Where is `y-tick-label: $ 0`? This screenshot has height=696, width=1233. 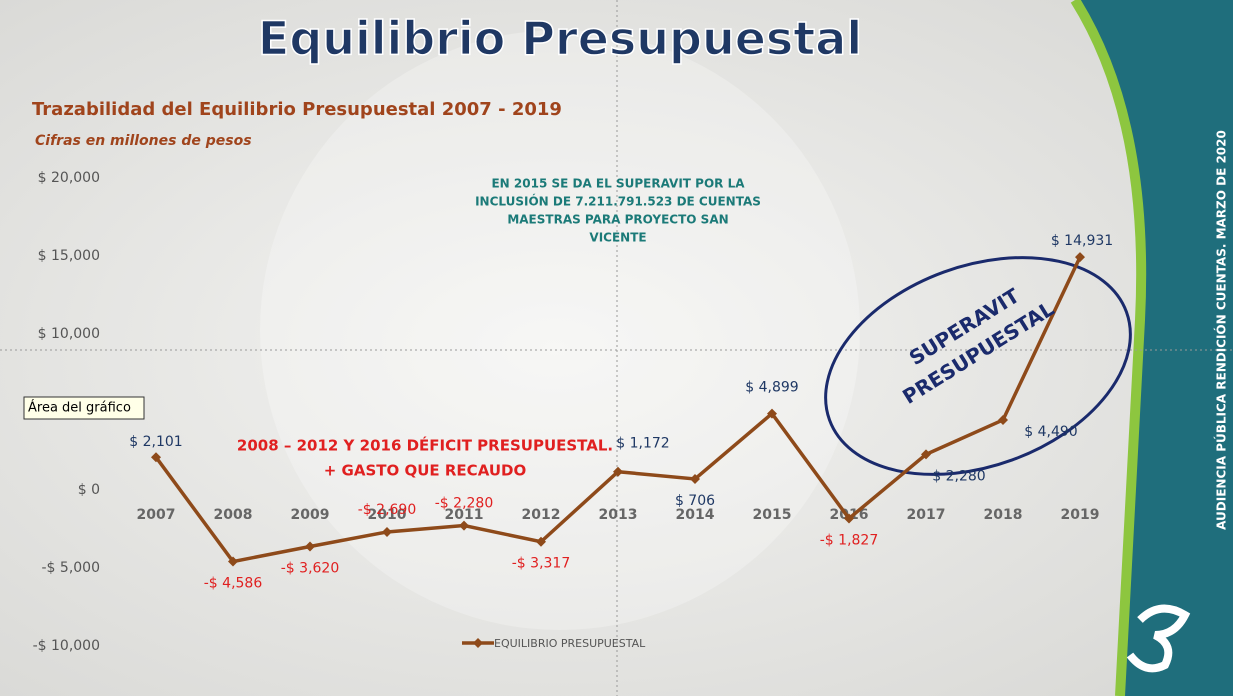
y-tick-label: $ 0 is located at coordinates (89, 490).